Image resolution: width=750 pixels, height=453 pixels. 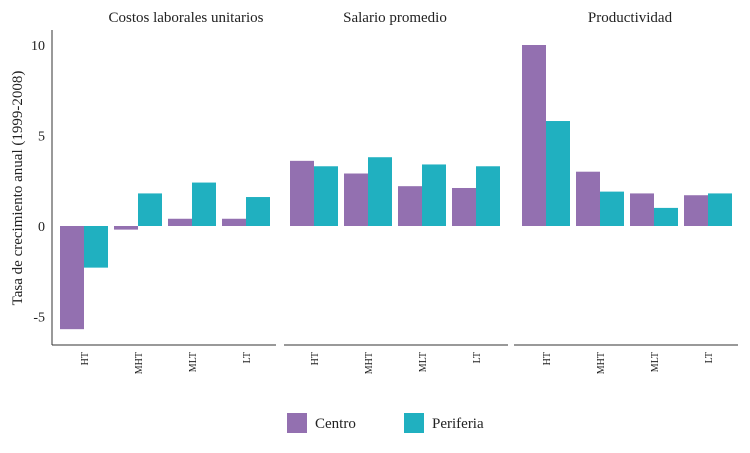 I want to click on y-tick-label: -5, so click(x=39, y=318).